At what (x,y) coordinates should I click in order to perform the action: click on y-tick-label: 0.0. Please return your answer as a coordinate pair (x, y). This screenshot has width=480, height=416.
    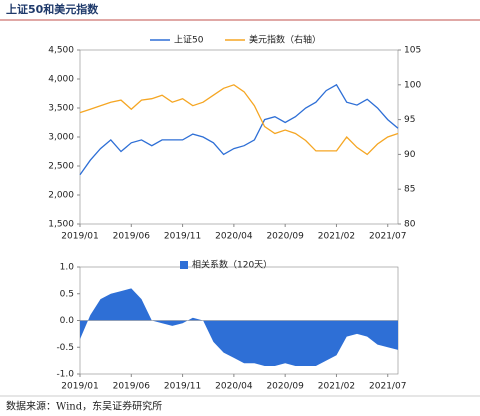
    Looking at the image, I should click on (67, 321).